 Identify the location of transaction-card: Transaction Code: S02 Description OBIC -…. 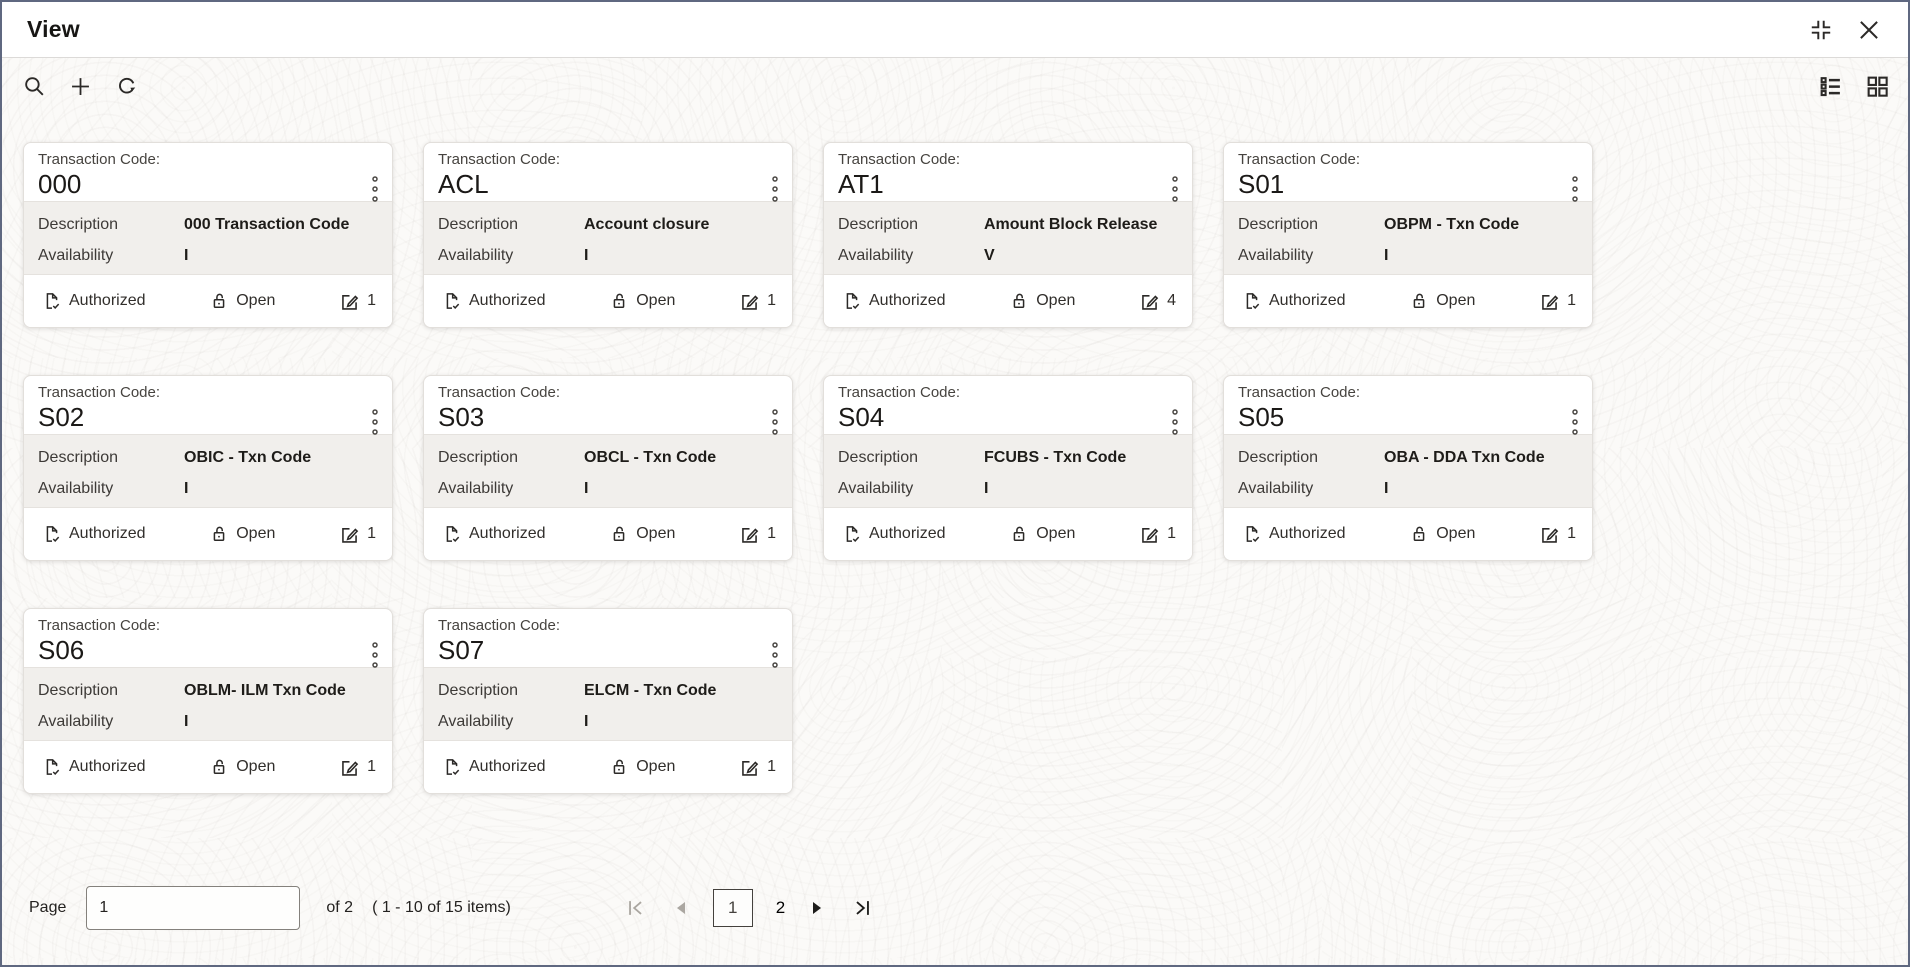
(208, 468).